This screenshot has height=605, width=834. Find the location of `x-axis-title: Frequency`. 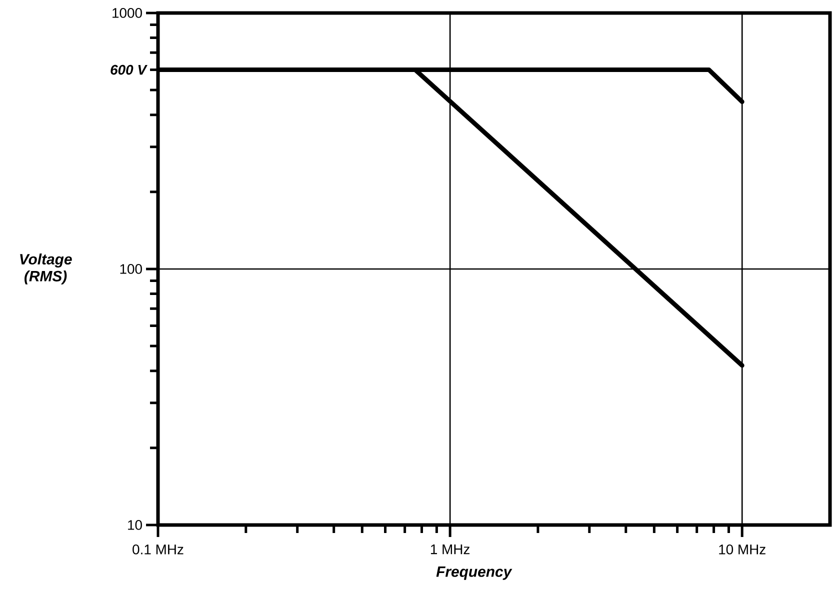

x-axis-title: Frequency is located at coordinates (474, 573).